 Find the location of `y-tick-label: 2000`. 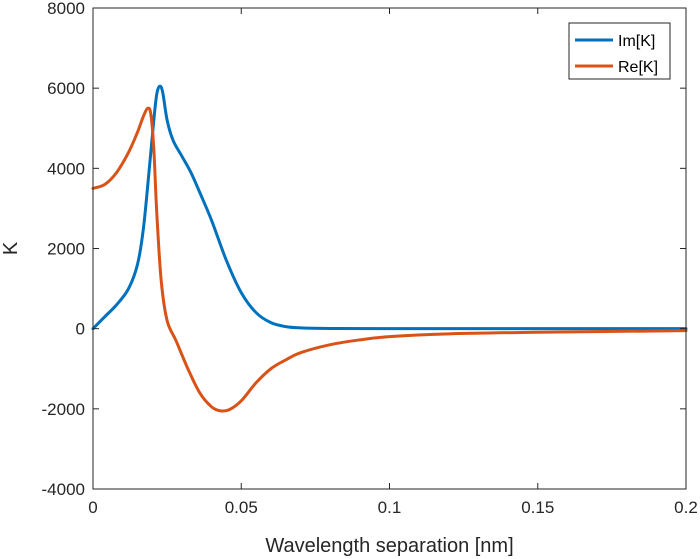

y-tick-label: 2000 is located at coordinates (66, 249).